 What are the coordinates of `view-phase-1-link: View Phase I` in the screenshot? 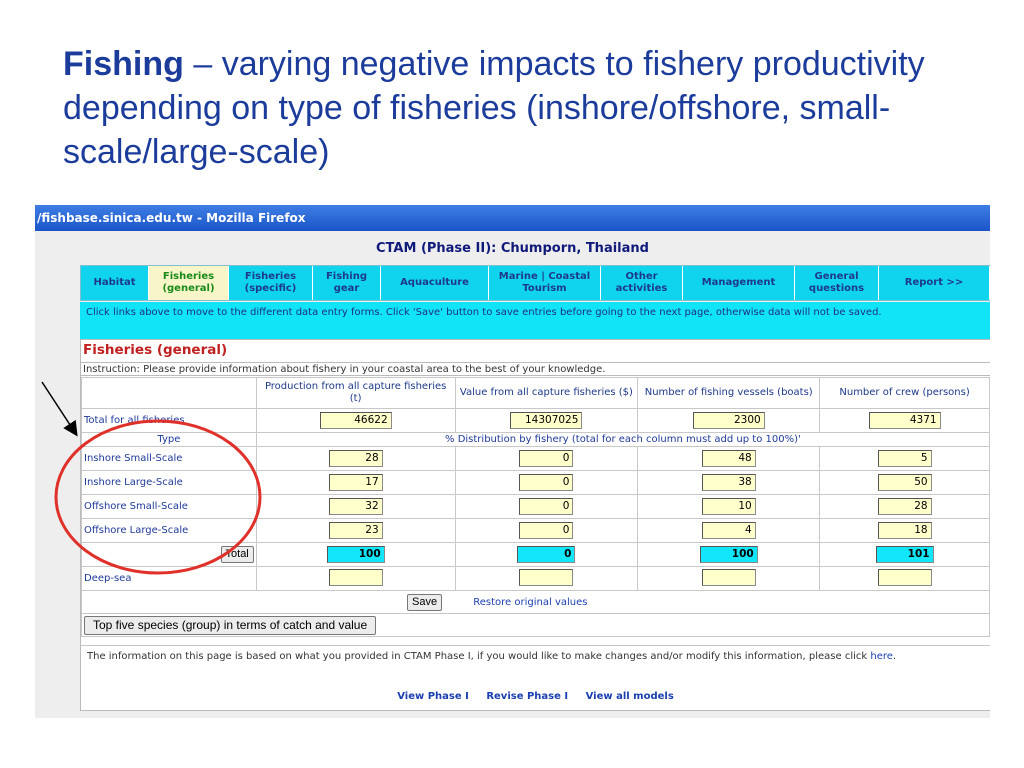 It's located at (433, 696).